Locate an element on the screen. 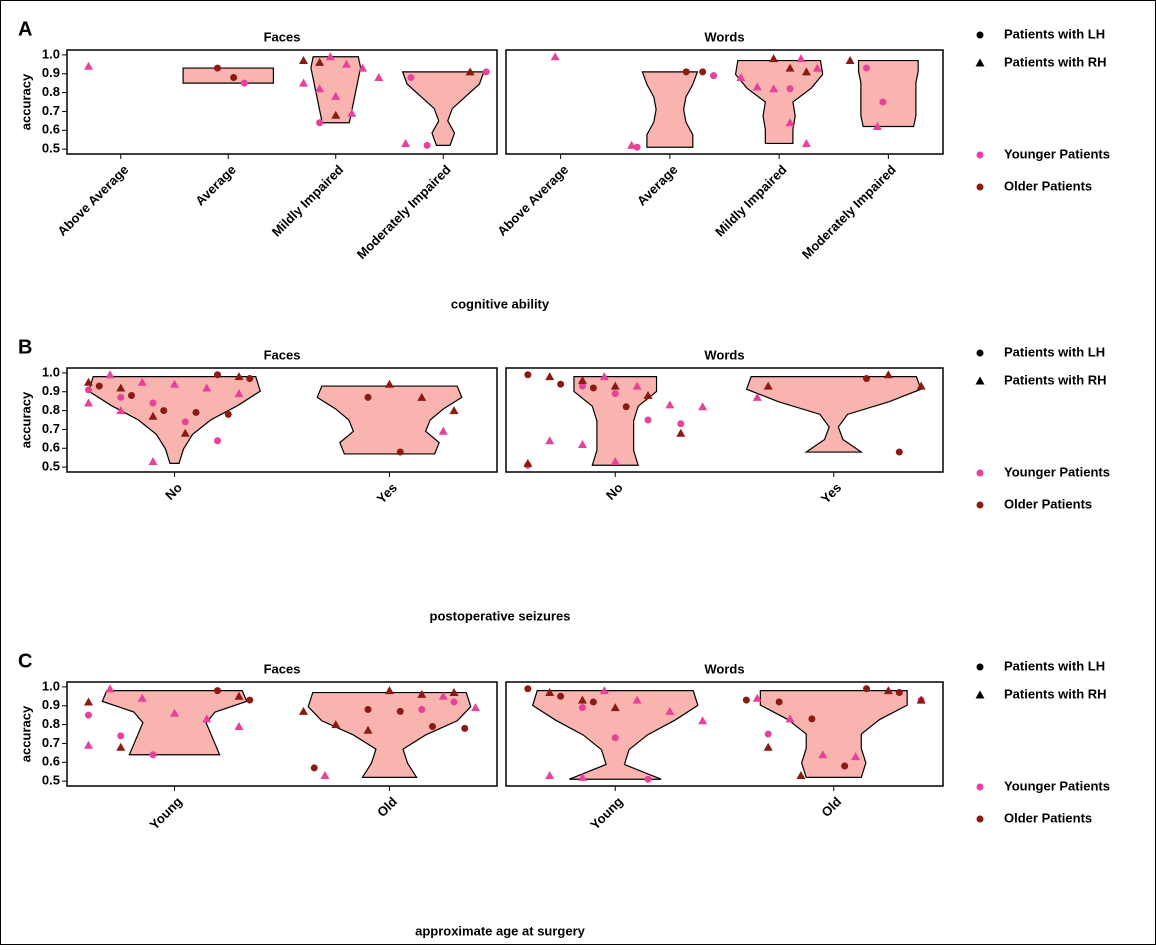  facet-title: Faces is located at coordinates (282, 36).